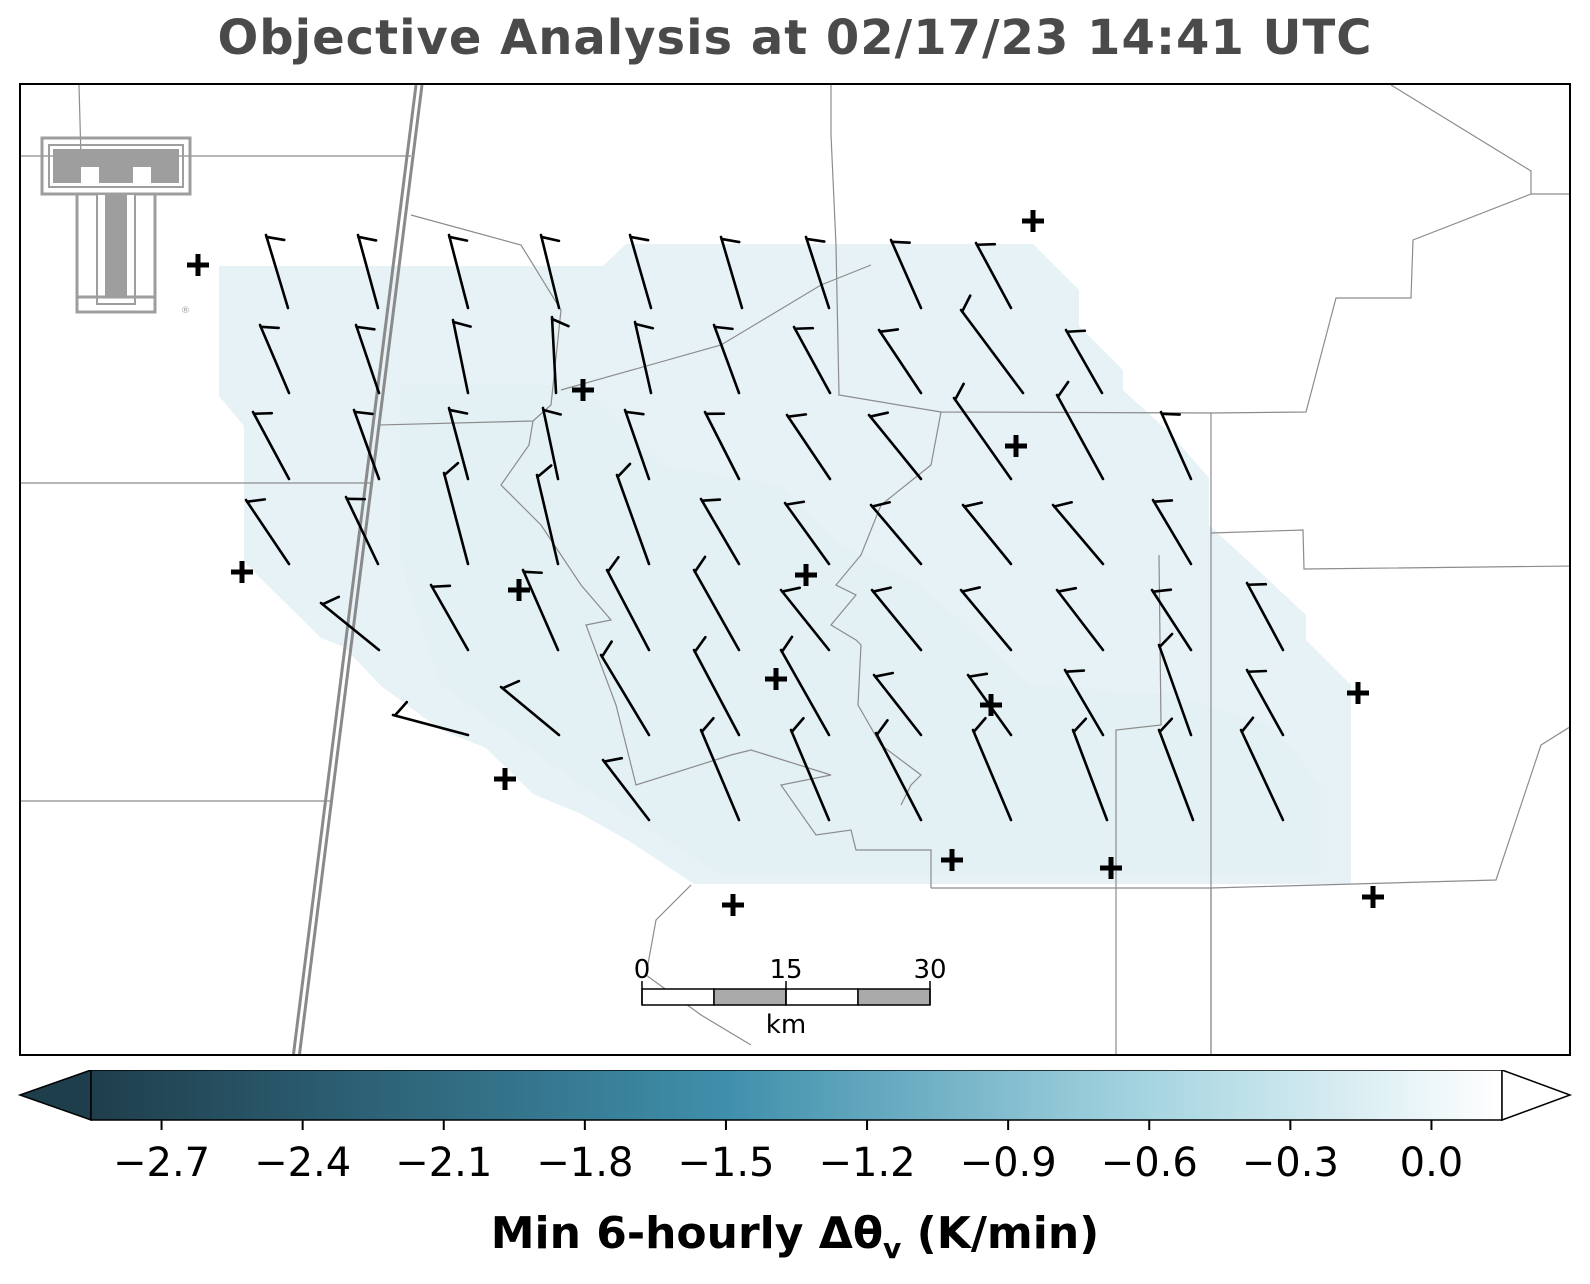 This screenshot has height=1284, width=1590. Describe the element at coordinates (785, 970) in the screenshot. I see `scale-tick-15: 15` at that location.